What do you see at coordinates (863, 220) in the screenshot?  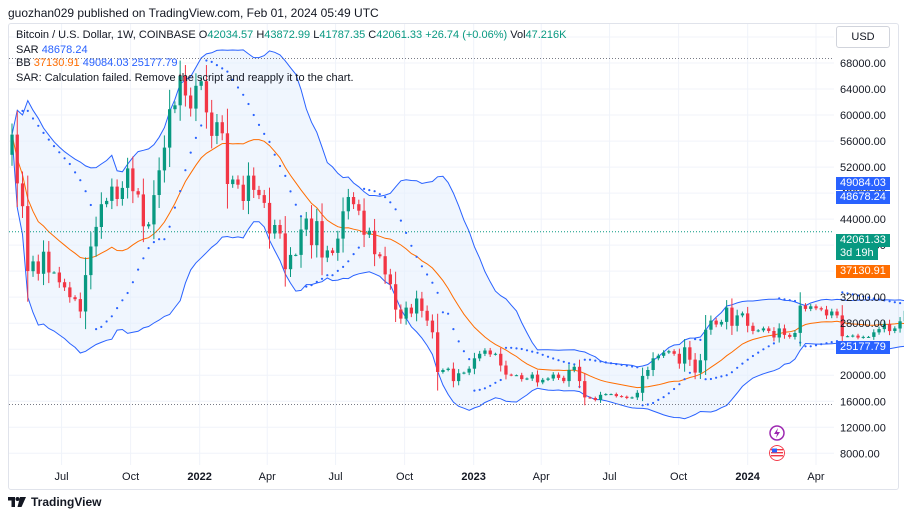 I see `y-tick-label: 44000.00` at bounding box center [863, 220].